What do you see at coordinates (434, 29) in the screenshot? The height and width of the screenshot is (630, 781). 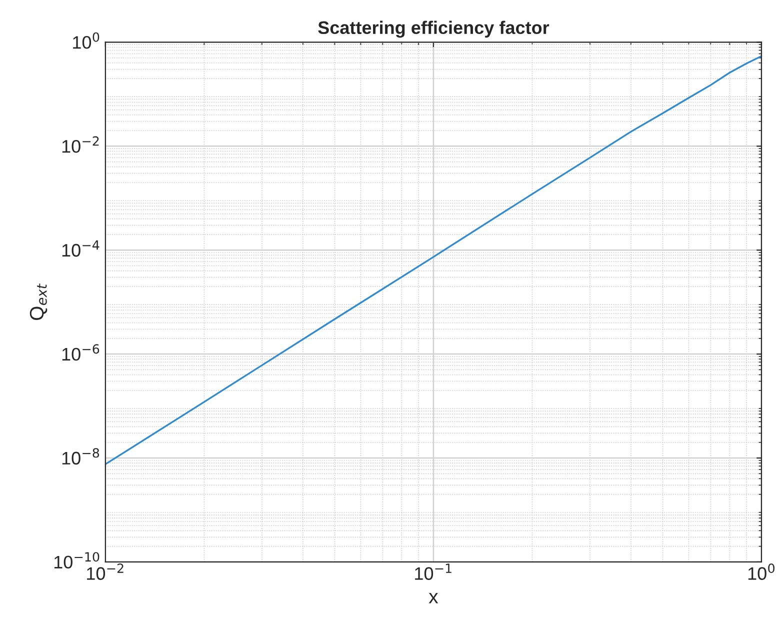 I see `chart-title: Scattering efficiency factor` at bounding box center [434, 29].